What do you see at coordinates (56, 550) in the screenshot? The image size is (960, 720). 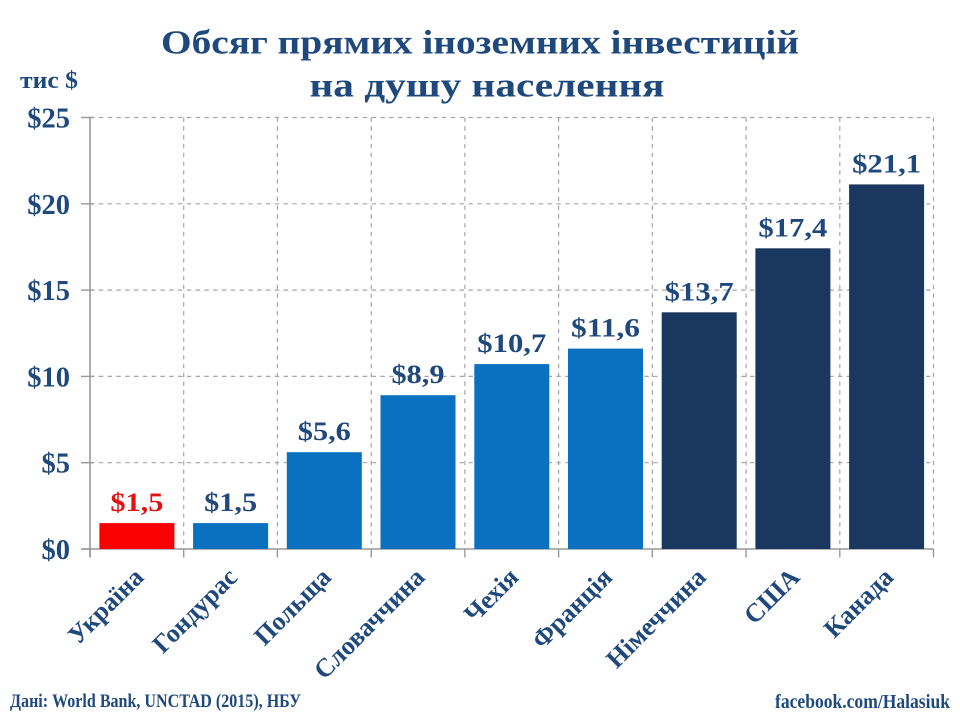 I see `svg-text: $0` at bounding box center [56, 550].